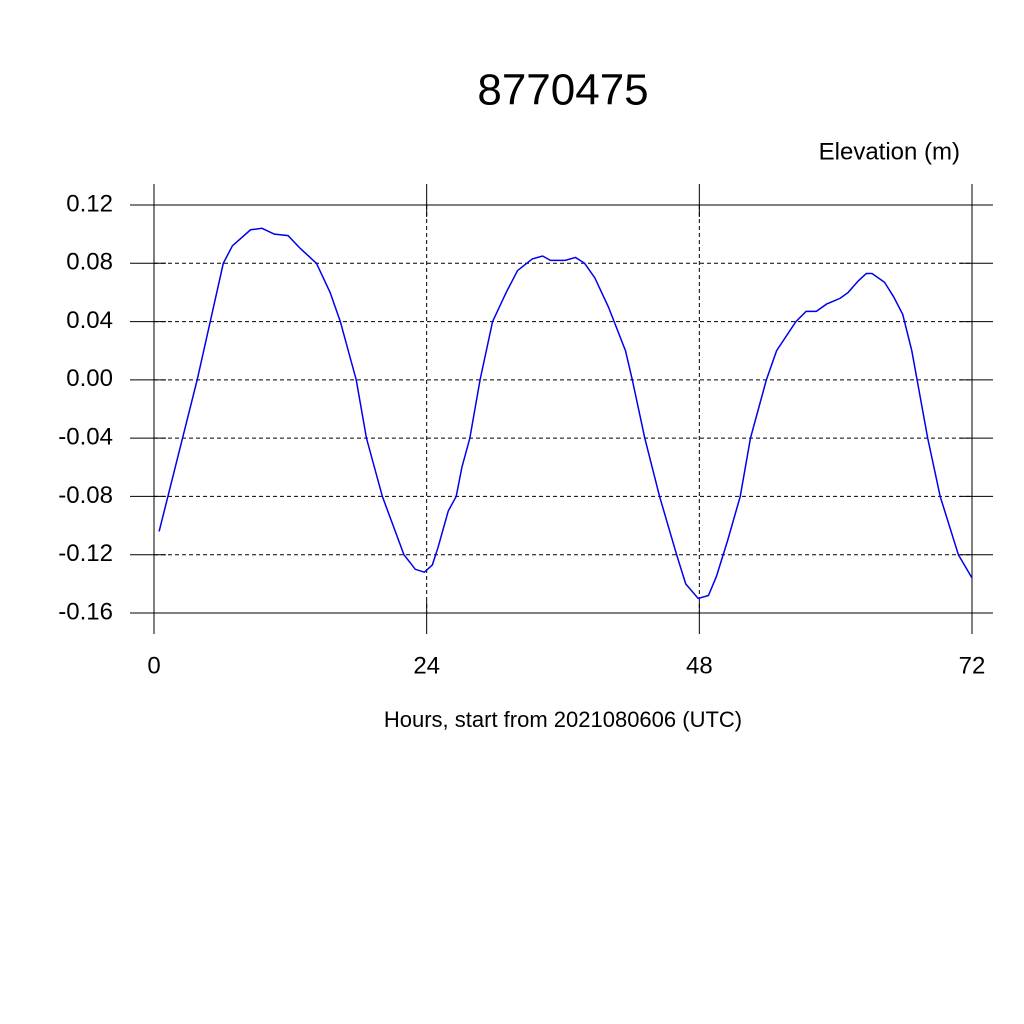 Image resolution: width=1024 pixels, height=1024 pixels. I want to click on y-tick-label: 0.12, so click(89, 203).